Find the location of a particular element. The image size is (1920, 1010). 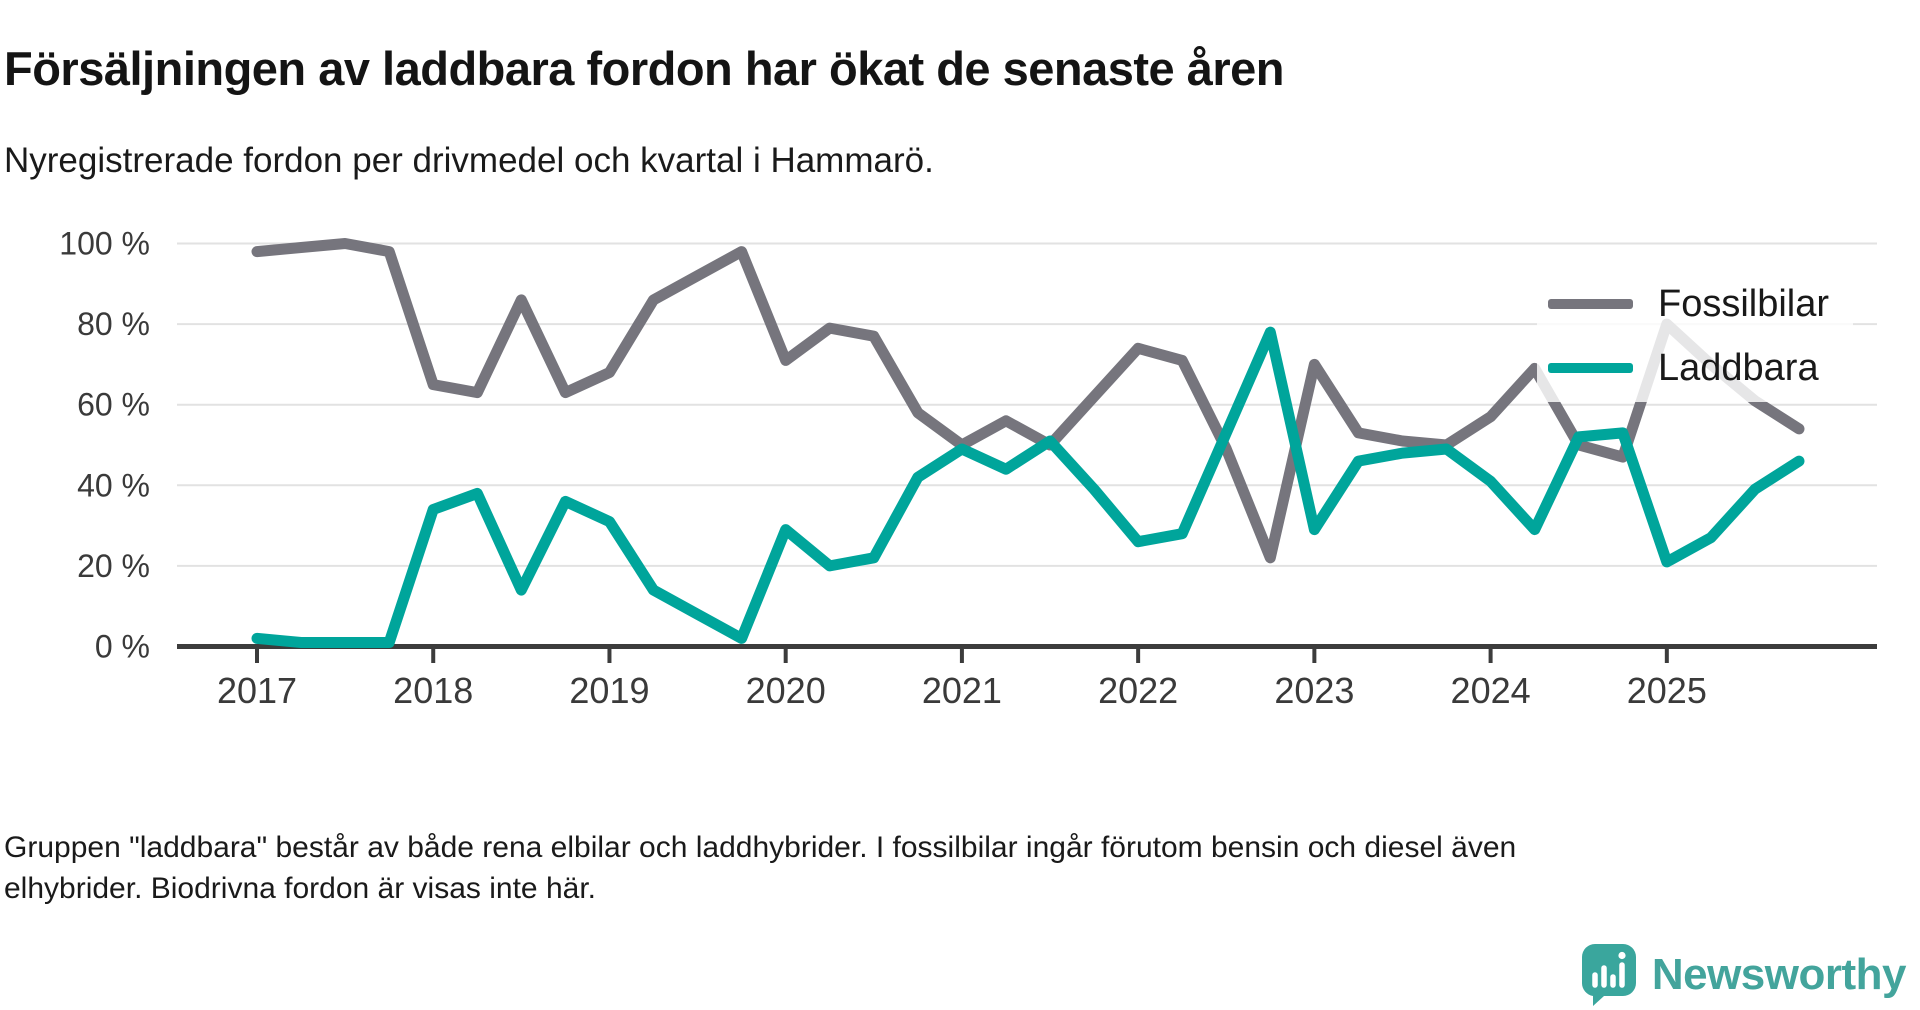

legend-item-laddbara: Laddbara is located at coordinates (1695, 368).